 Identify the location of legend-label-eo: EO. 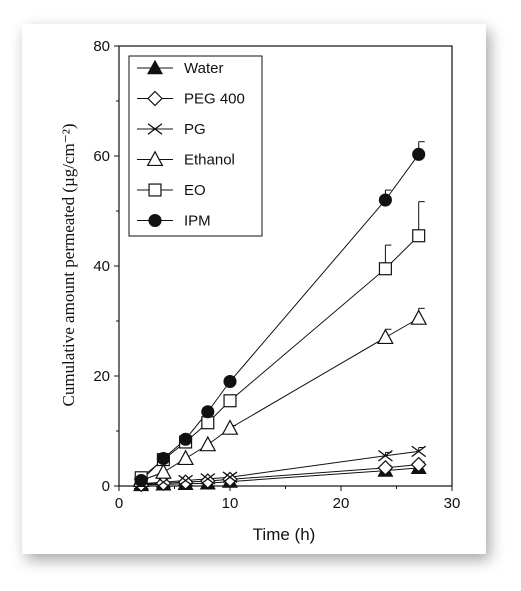
(195, 190).